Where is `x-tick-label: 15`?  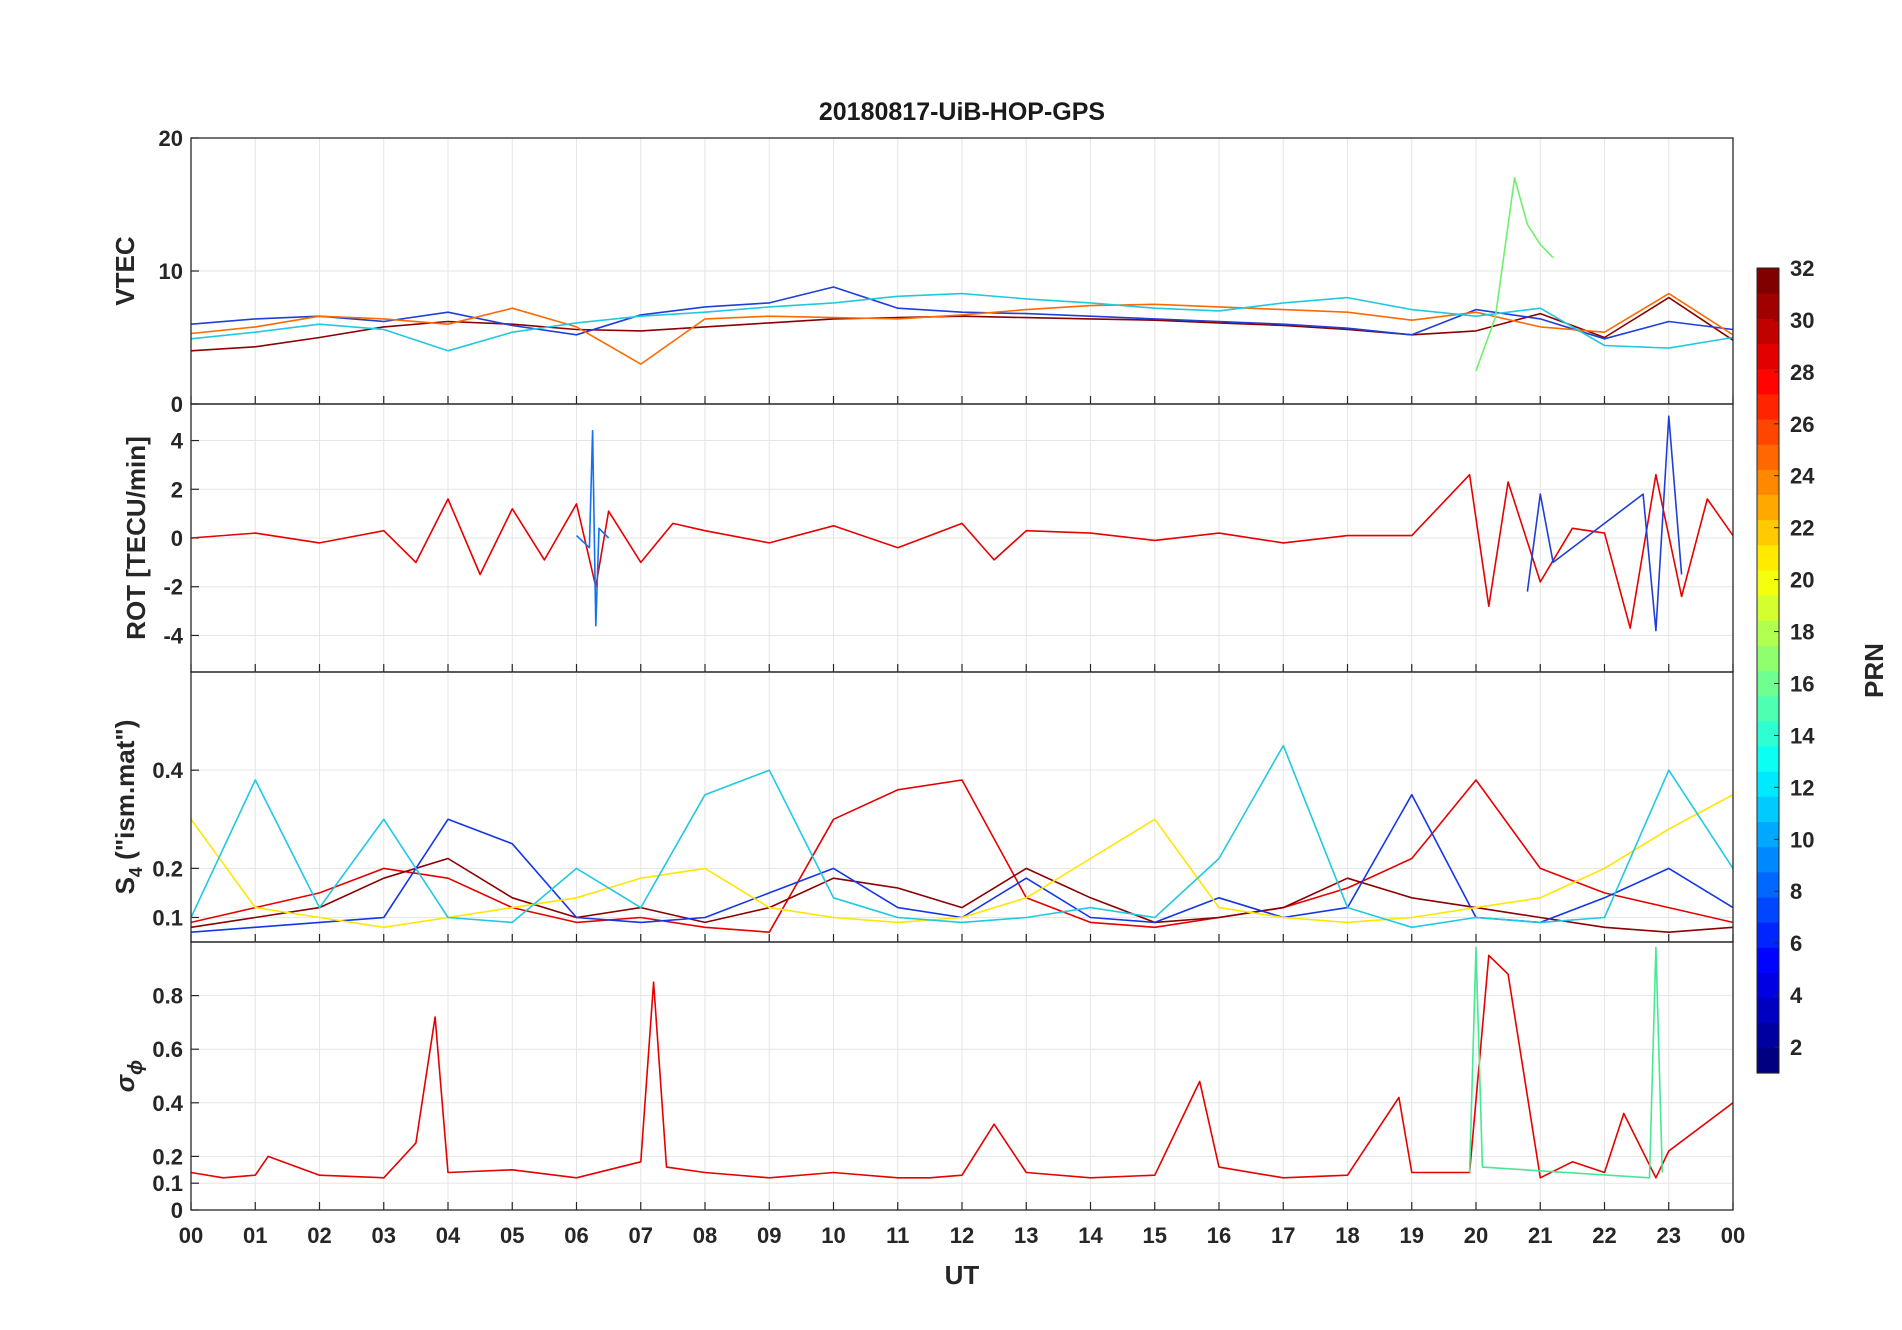
x-tick-label: 15 is located at coordinates (1155, 1235).